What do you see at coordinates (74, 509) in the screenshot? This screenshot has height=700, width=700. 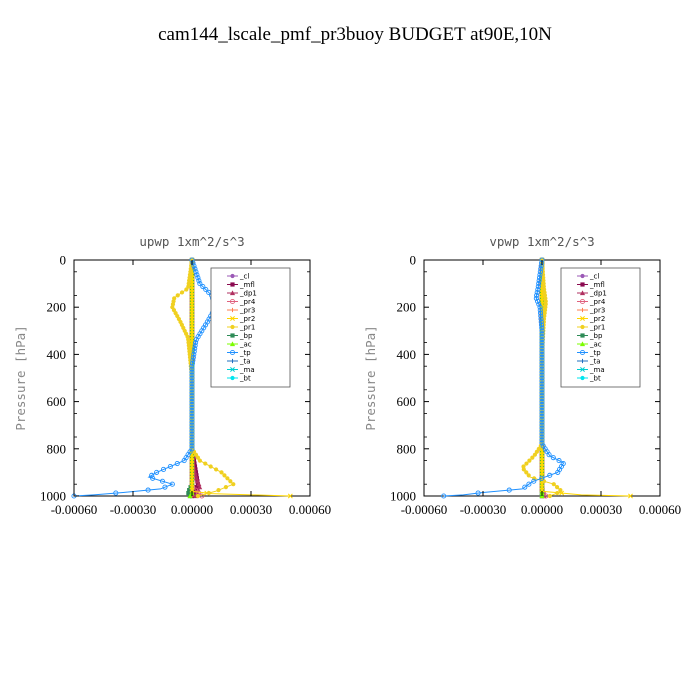 I see `x-tick-label: -0.00060` at bounding box center [74, 509].